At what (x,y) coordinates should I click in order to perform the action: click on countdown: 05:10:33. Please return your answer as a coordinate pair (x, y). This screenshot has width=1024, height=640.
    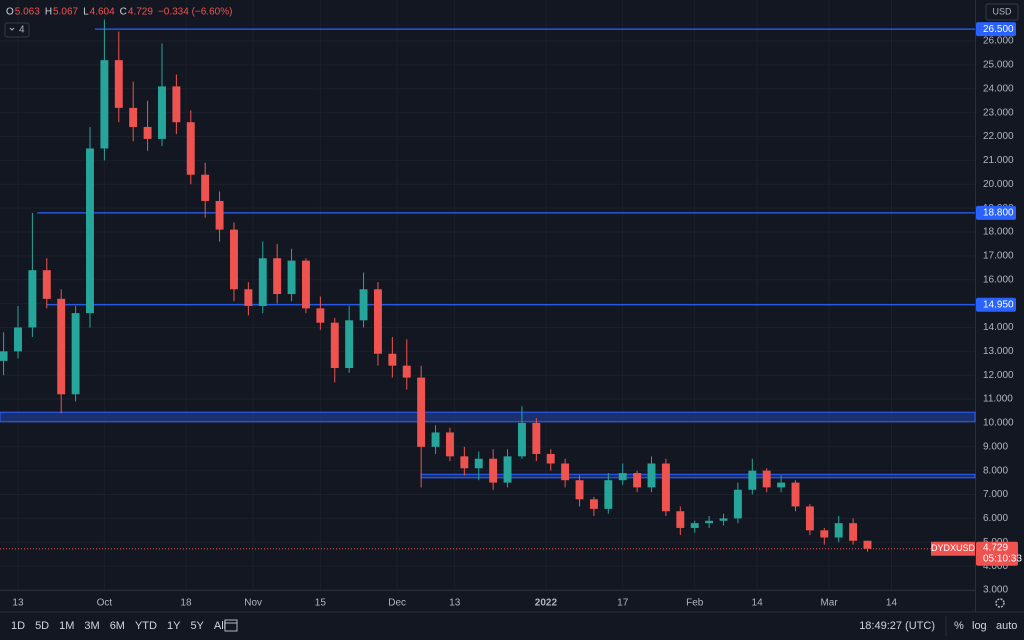
    Looking at the image, I should click on (1002, 558).